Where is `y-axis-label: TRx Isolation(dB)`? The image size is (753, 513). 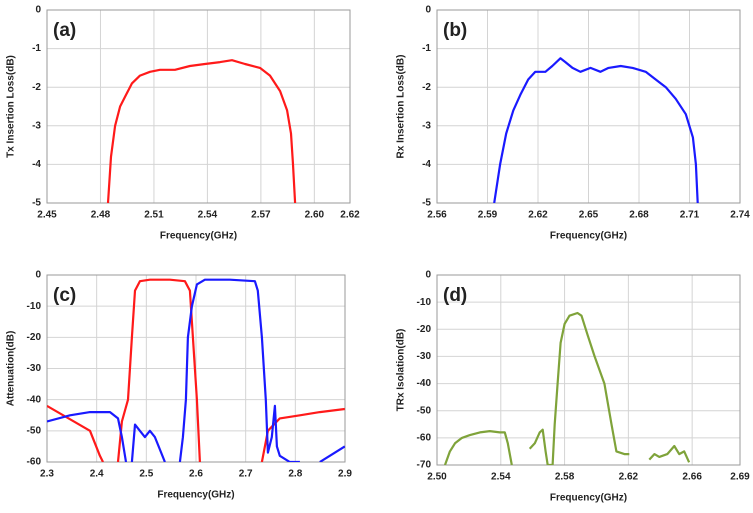
y-axis-label: TRx Isolation(dB) is located at coordinates (401, 370).